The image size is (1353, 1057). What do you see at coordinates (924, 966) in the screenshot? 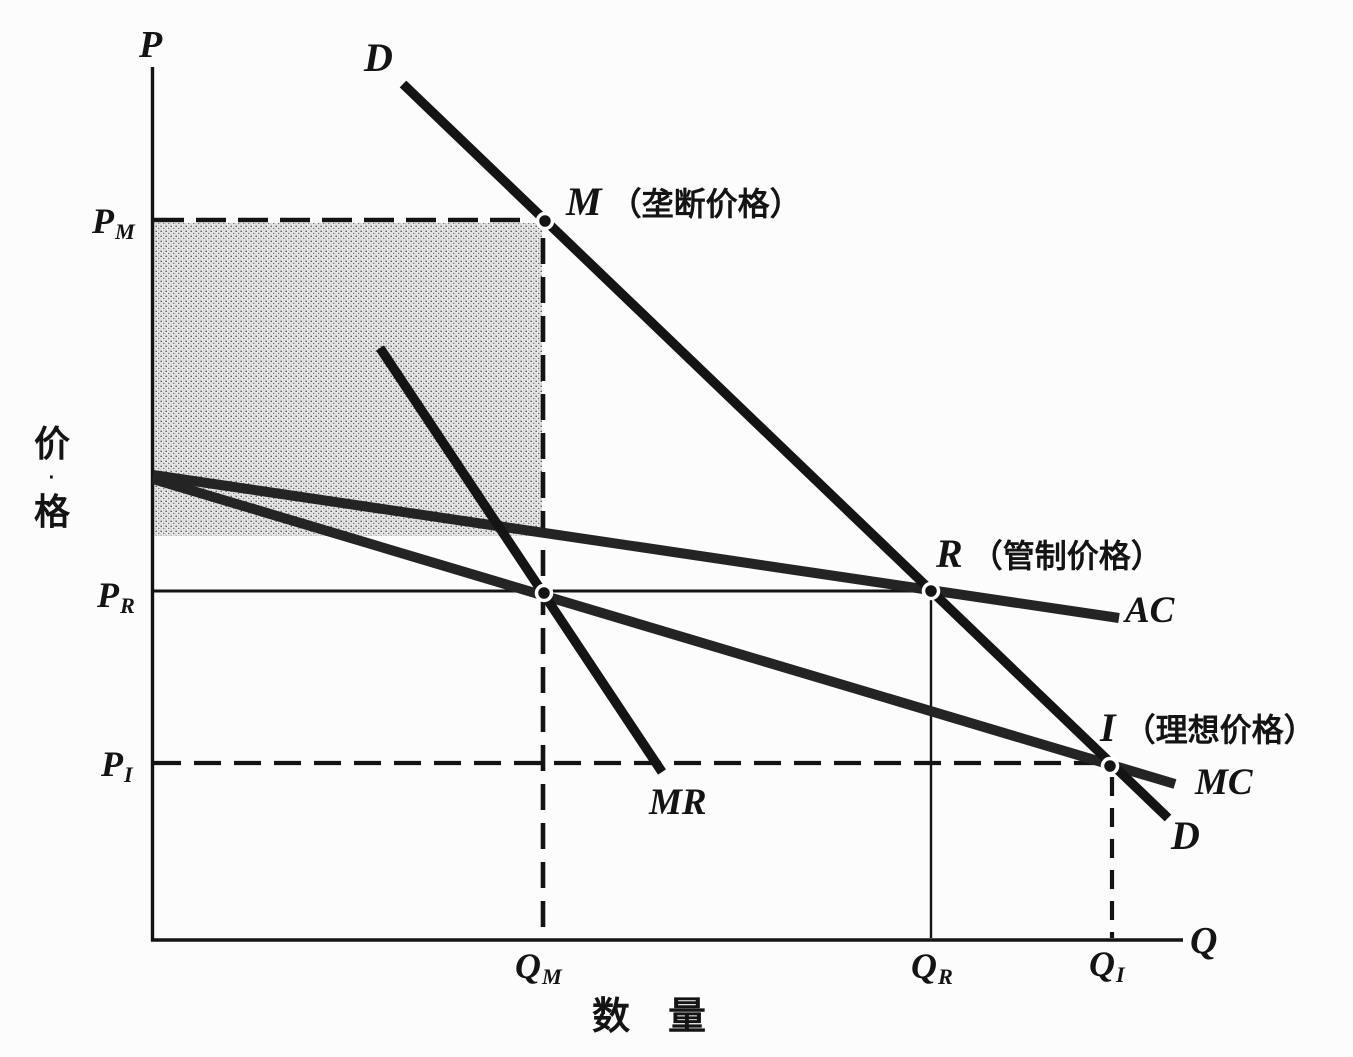
I see `tick-qr-base: Q` at bounding box center [924, 966].